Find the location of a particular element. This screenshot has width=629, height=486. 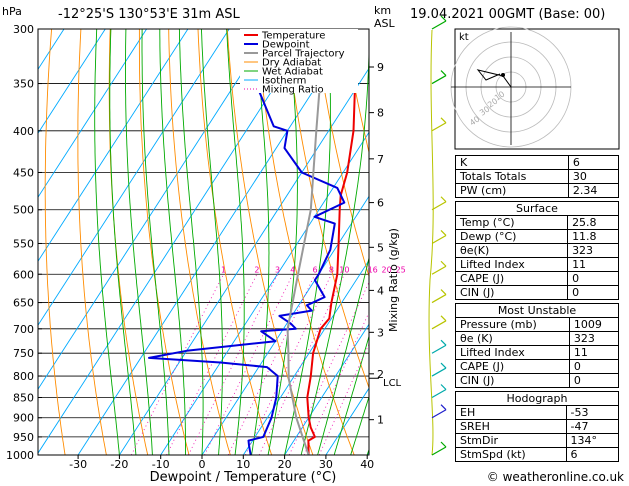

index-value: 11.8 is located at coordinates (593, 236).